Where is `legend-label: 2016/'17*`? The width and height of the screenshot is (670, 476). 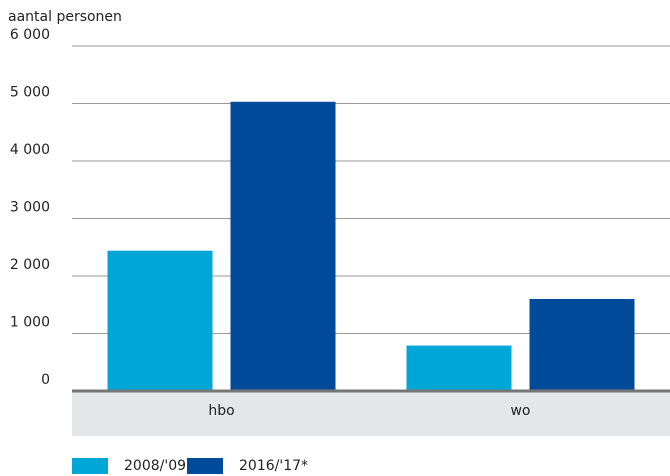
legend-label: 2016/'17* is located at coordinates (273, 466).